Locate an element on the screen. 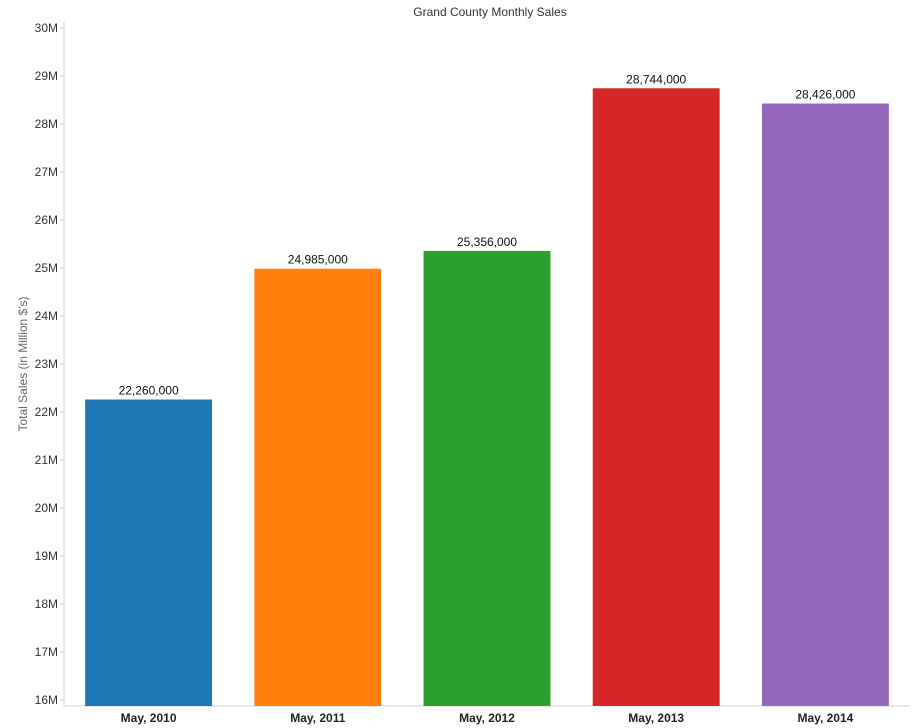 The height and width of the screenshot is (728, 919). data-label: 24,985,000 is located at coordinates (318, 260).